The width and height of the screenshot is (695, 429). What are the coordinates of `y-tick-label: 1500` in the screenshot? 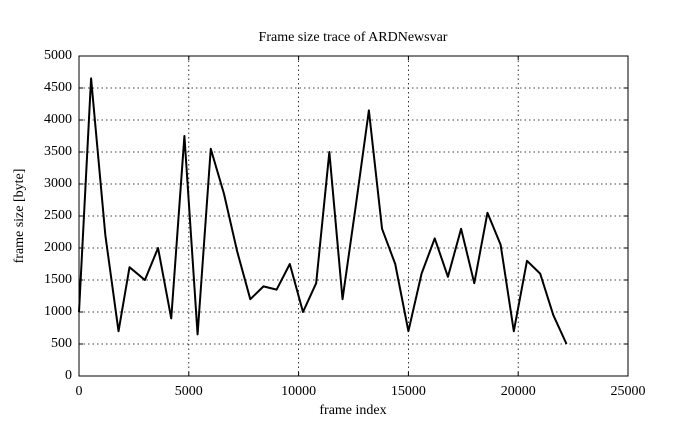 It's located at (58, 279).